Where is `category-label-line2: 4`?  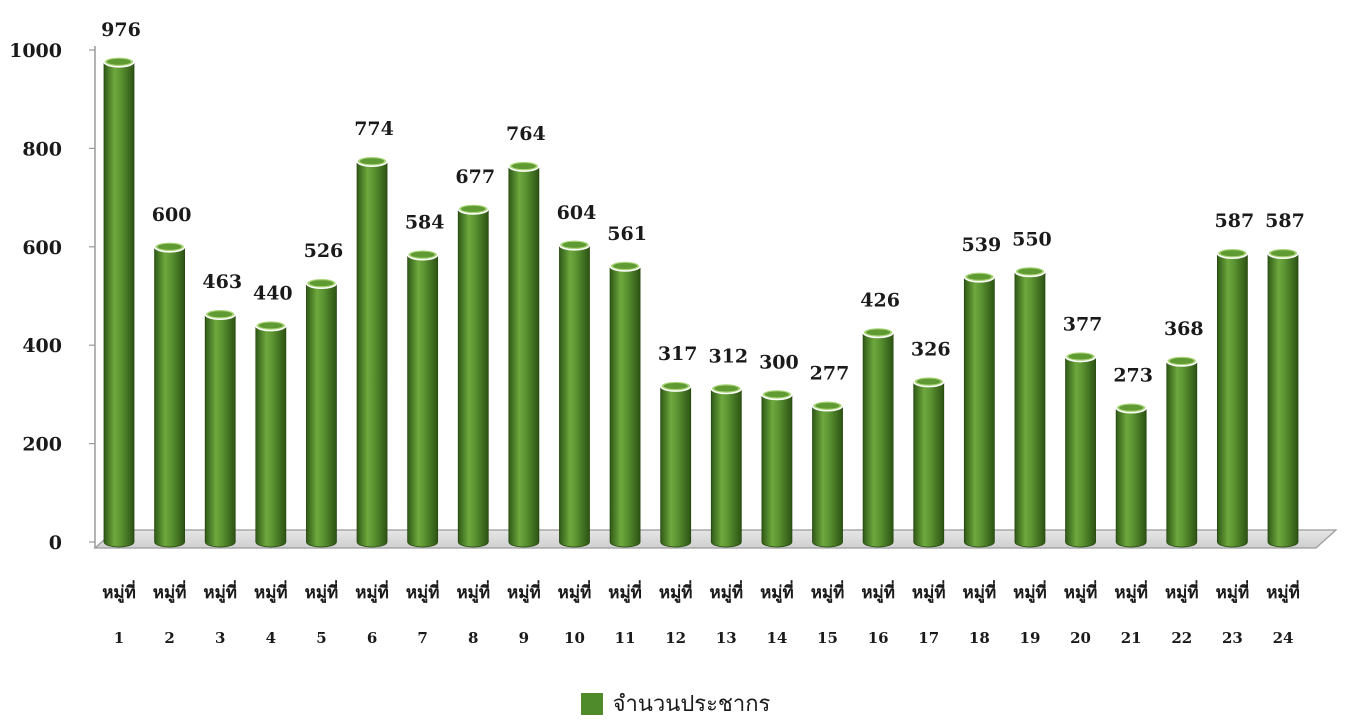 category-label-line2: 4 is located at coordinates (271, 638).